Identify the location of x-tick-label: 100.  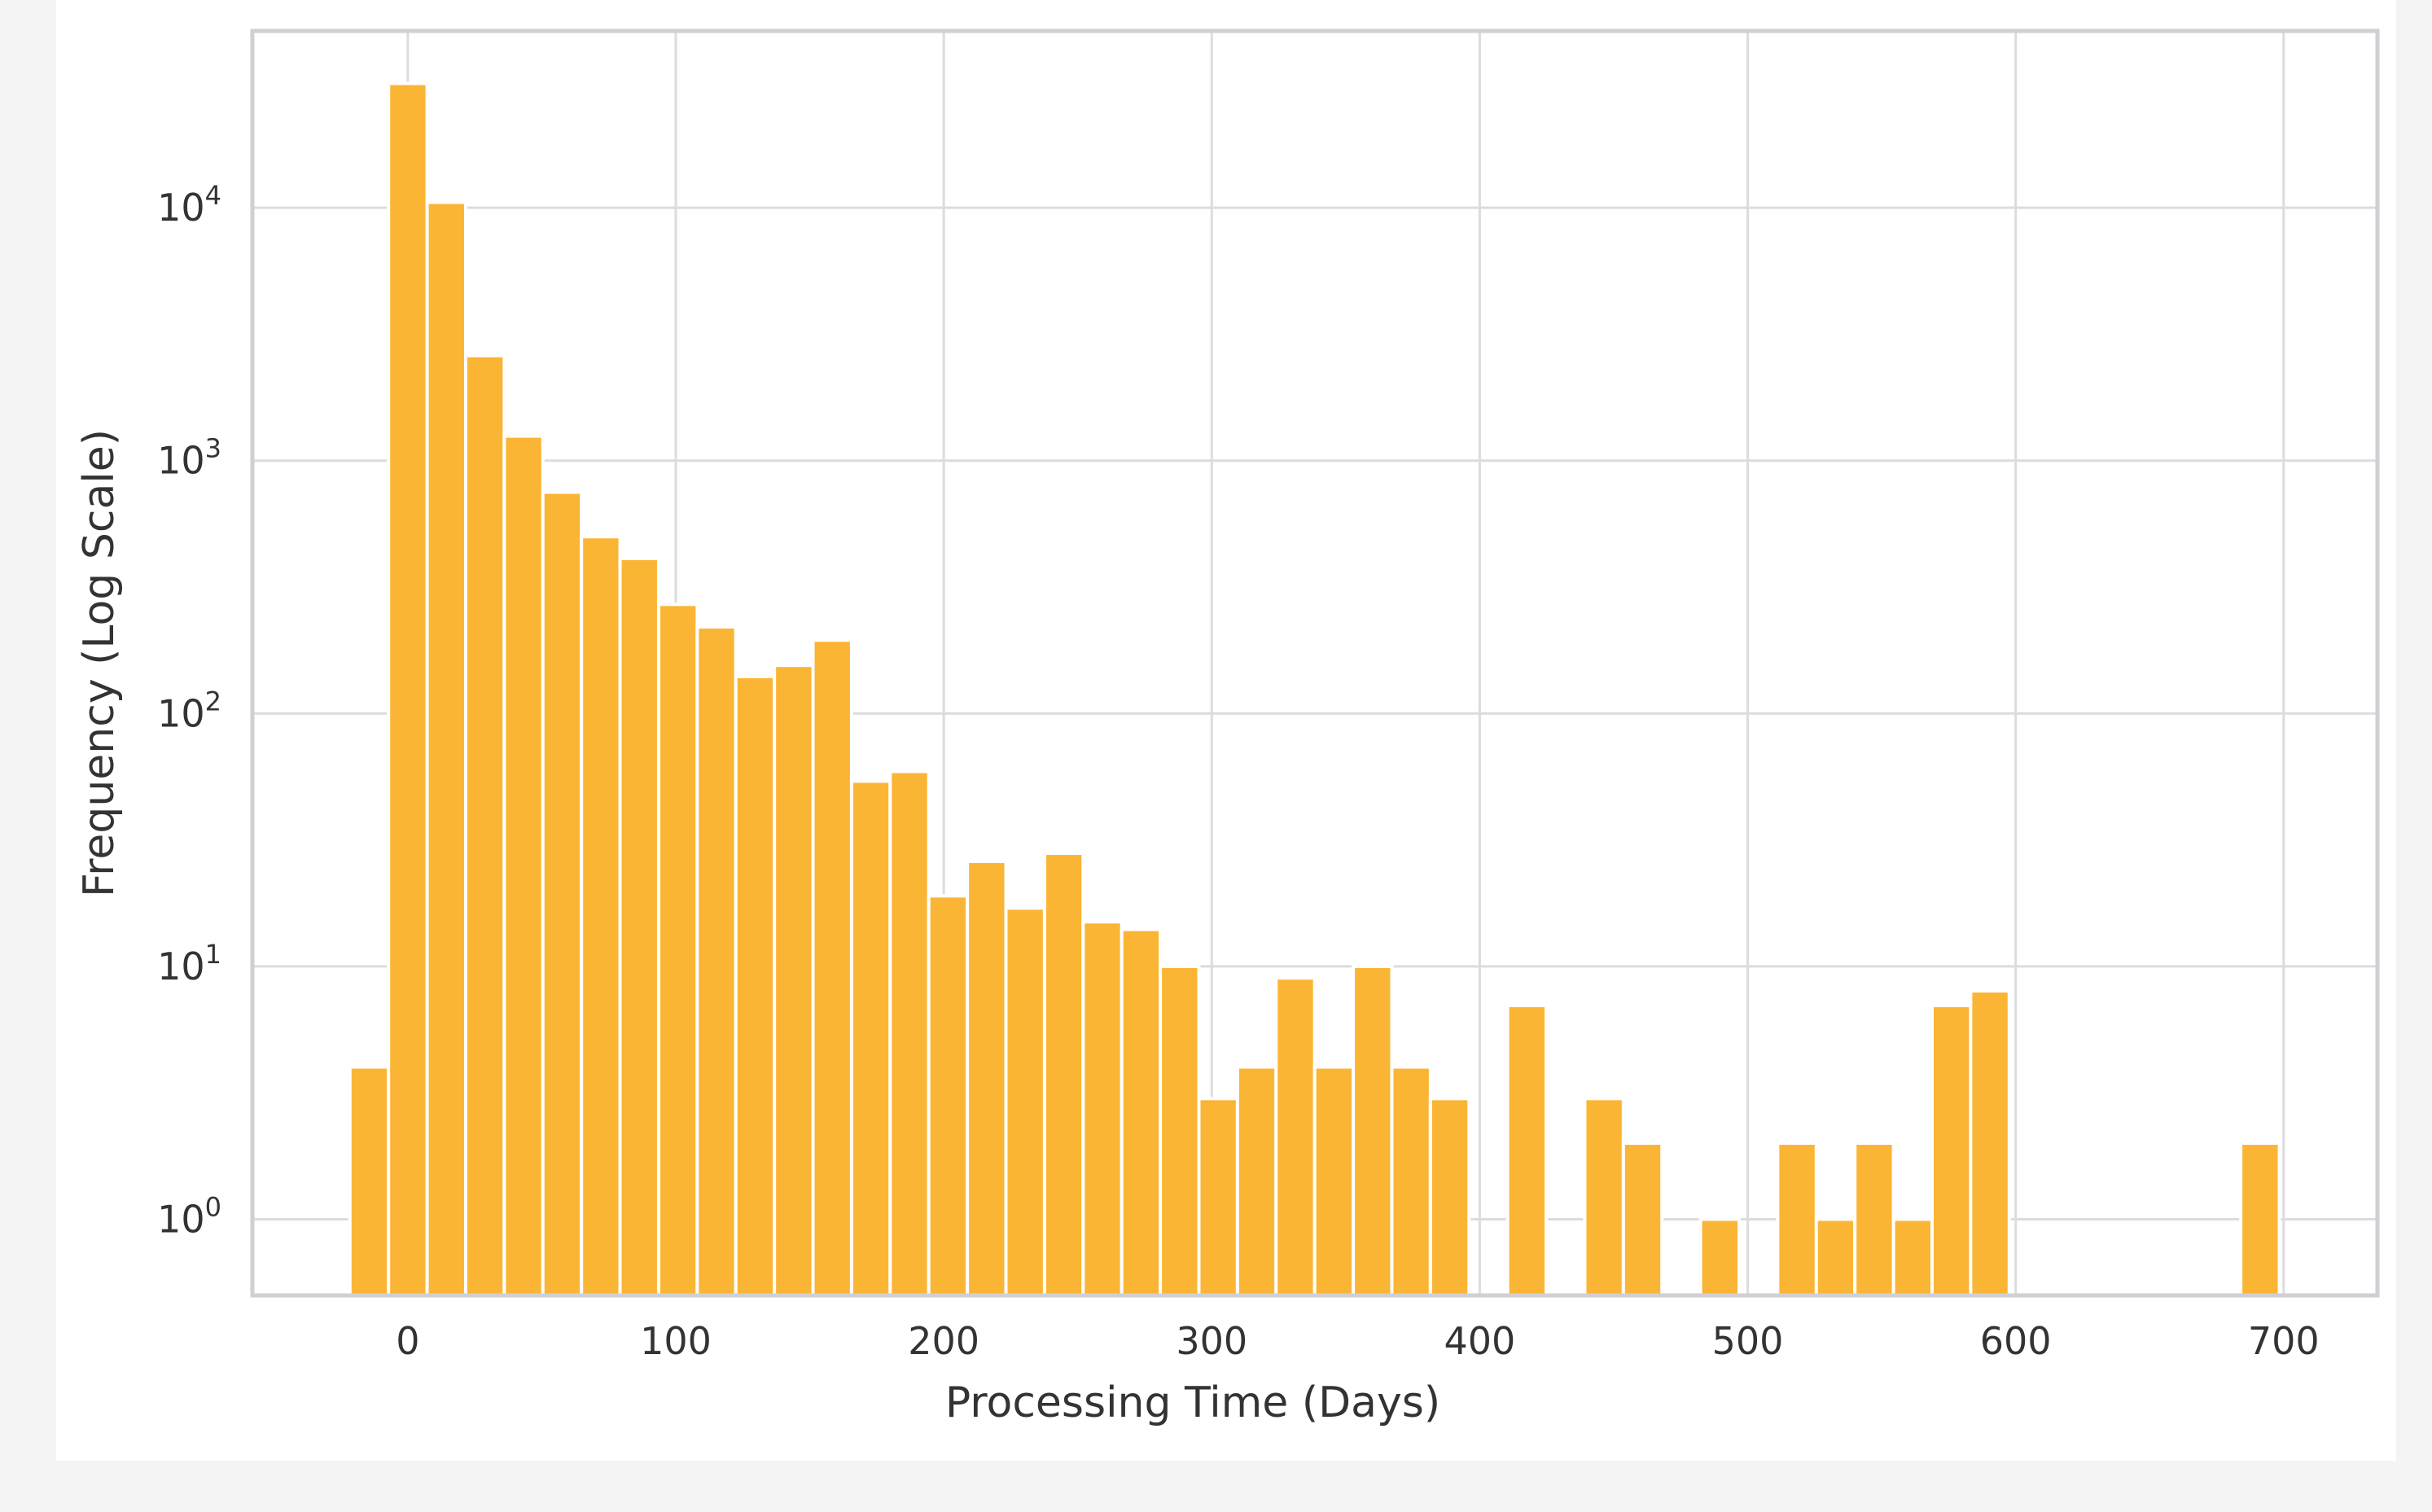
(676, 1341).